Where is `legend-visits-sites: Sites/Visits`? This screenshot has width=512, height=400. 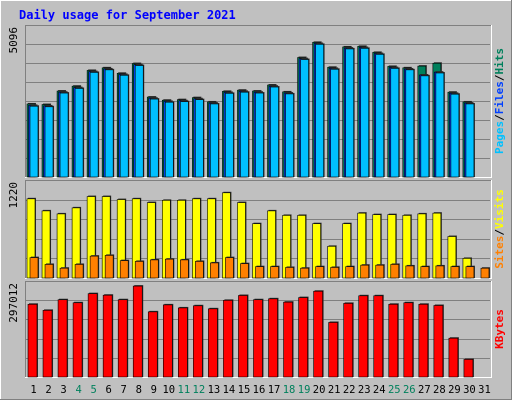
legend-visits-sites: Sites/Visits is located at coordinates (499, 229).